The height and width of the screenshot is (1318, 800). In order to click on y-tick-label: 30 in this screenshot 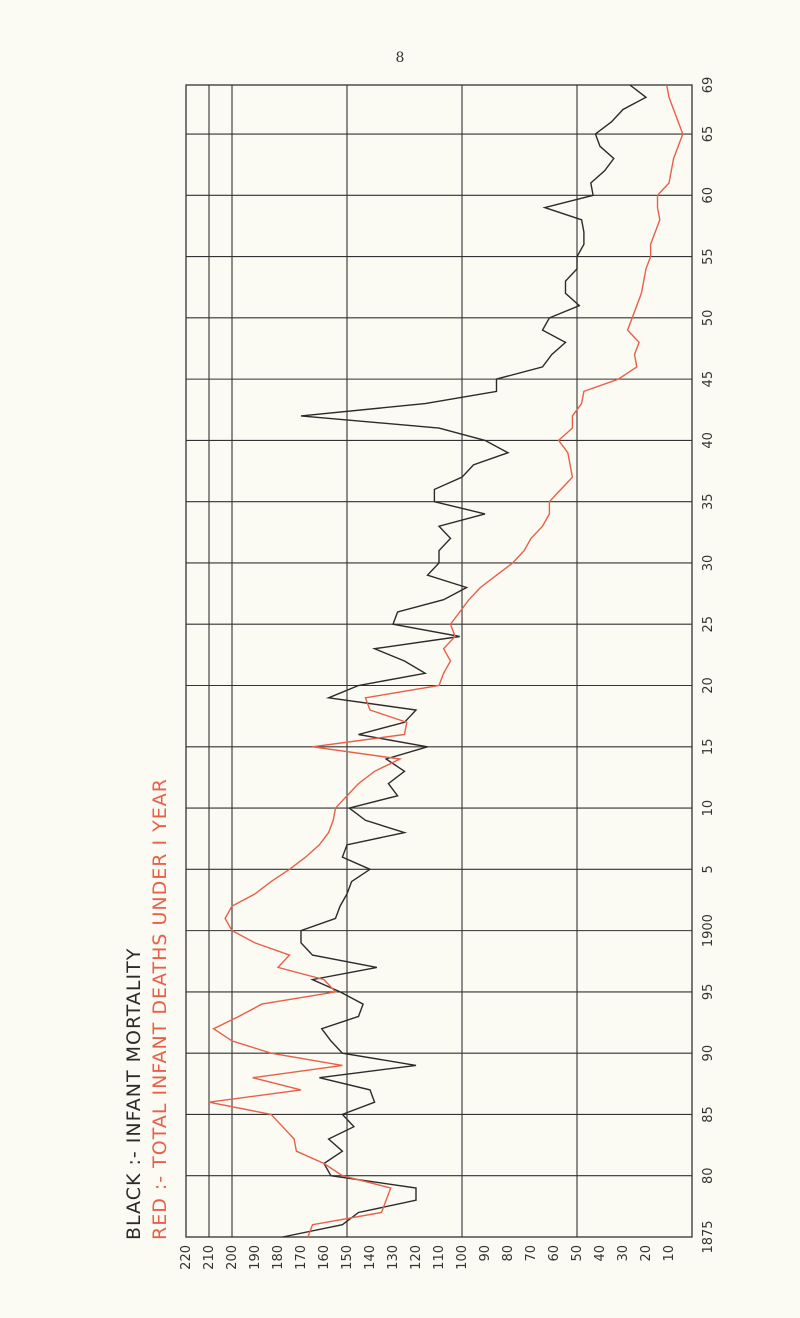, I will do `click(623, 1253)`.